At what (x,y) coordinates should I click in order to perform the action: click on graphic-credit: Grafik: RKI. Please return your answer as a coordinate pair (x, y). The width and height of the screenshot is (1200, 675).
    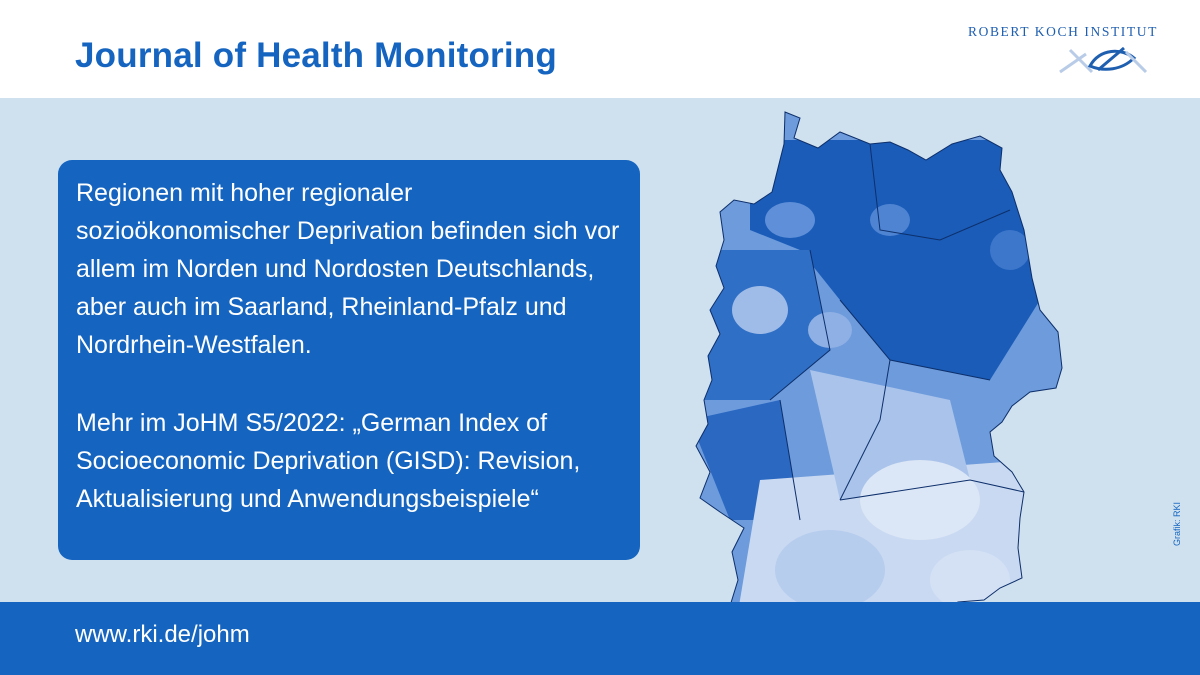
    Looking at the image, I should click on (1177, 523).